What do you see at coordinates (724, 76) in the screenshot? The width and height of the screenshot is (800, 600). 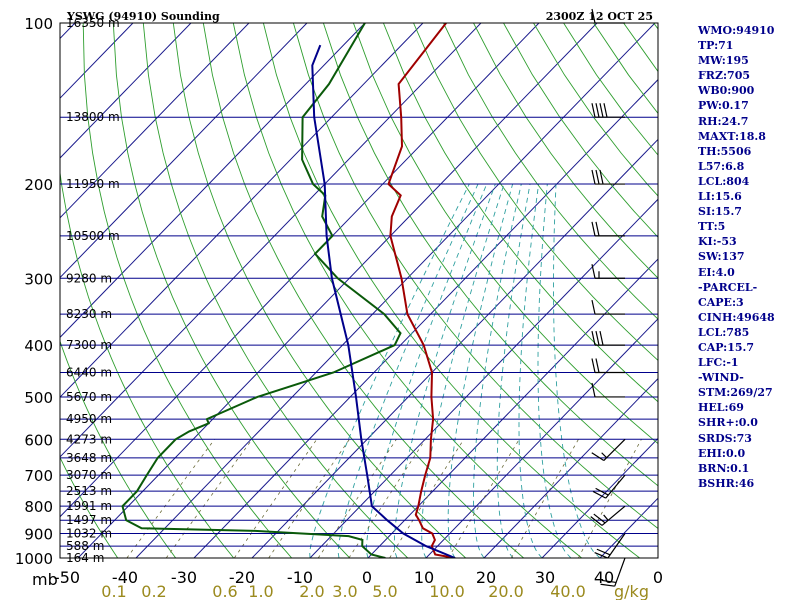 I see `sounding-index-item: FRZ:705` at bounding box center [724, 76].